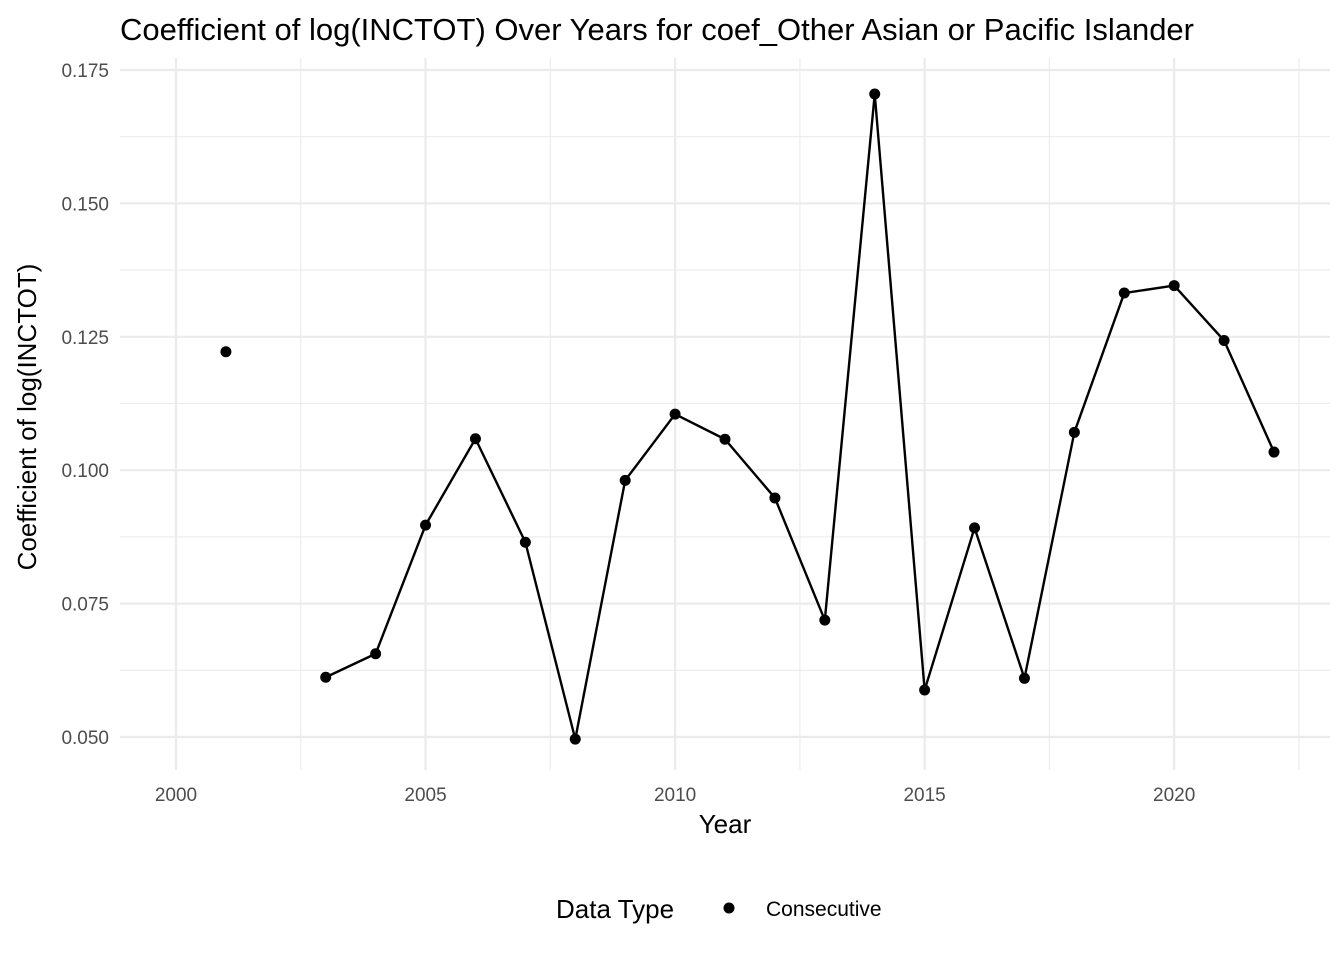 The width and height of the screenshot is (1344, 960). What do you see at coordinates (85, 338) in the screenshot?
I see `y-tick-label: 0.125` at bounding box center [85, 338].